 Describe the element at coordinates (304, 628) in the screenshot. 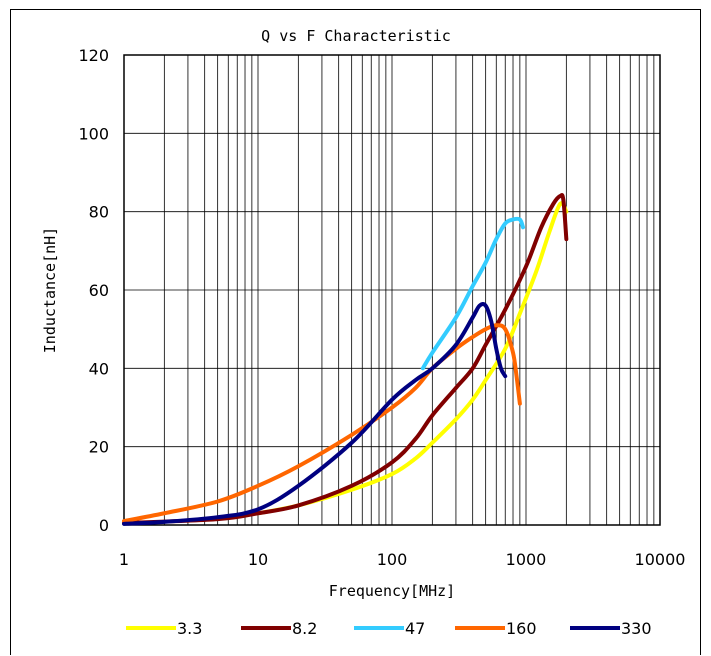

I see `legend-label-8-2: 8.2` at that location.